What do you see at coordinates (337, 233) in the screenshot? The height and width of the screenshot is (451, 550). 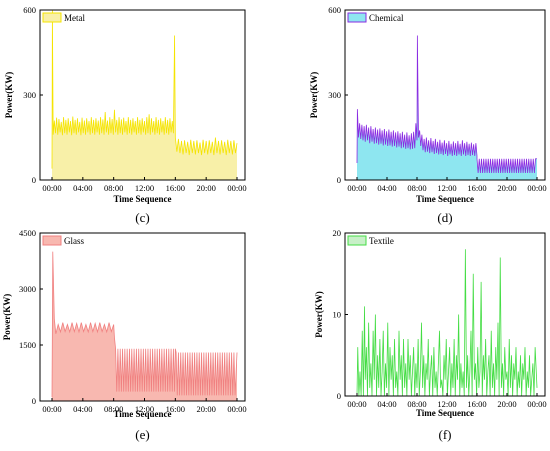 I see `y-tick-label: 20` at bounding box center [337, 233].